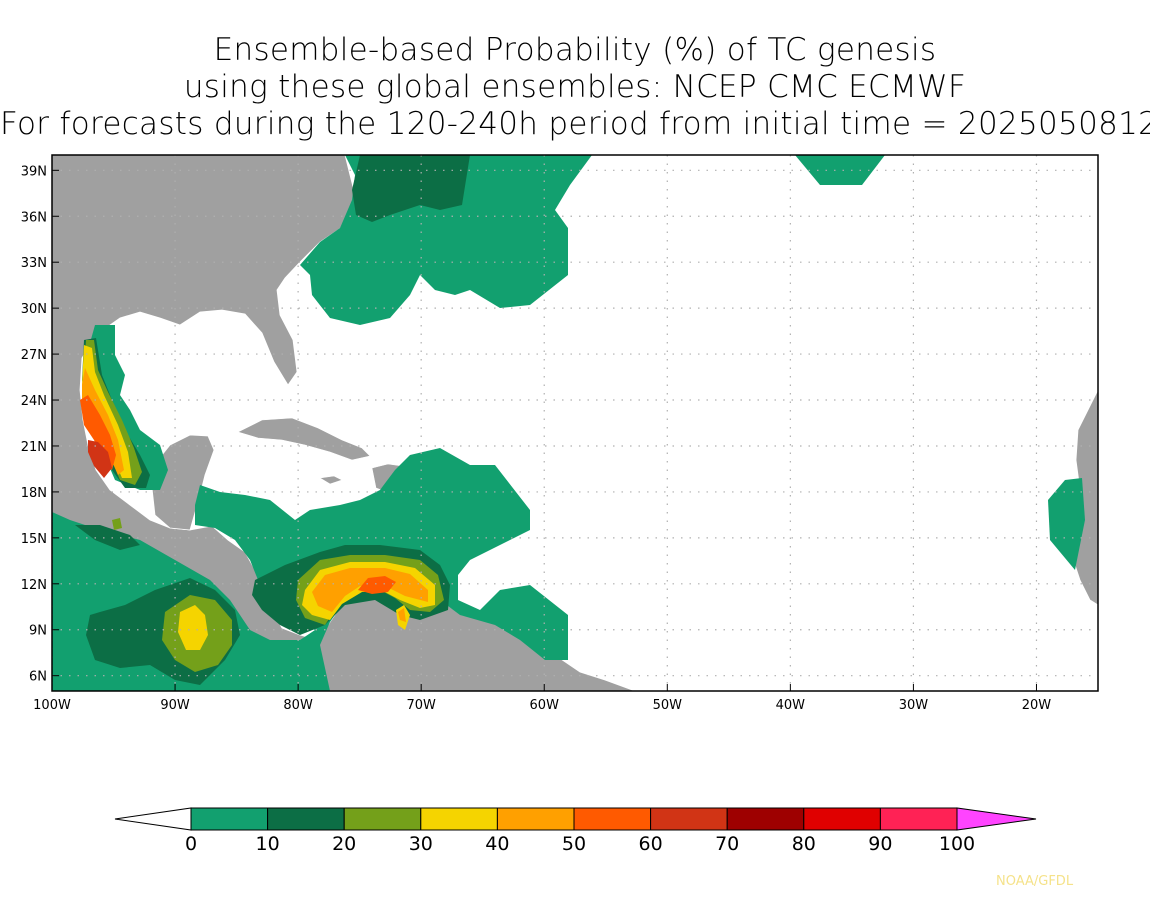 The width and height of the screenshot is (1150, 924). I want to click on lat-tick-label: 27N, so click(34, 355).